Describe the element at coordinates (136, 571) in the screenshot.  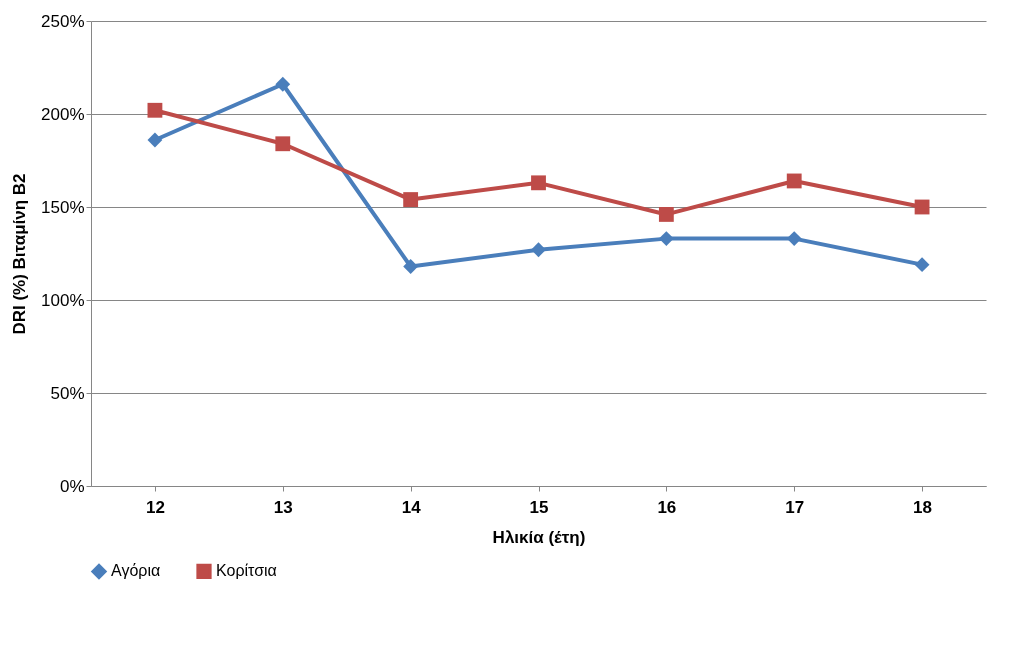
I see `legend-label: Αγόρια` at that location.